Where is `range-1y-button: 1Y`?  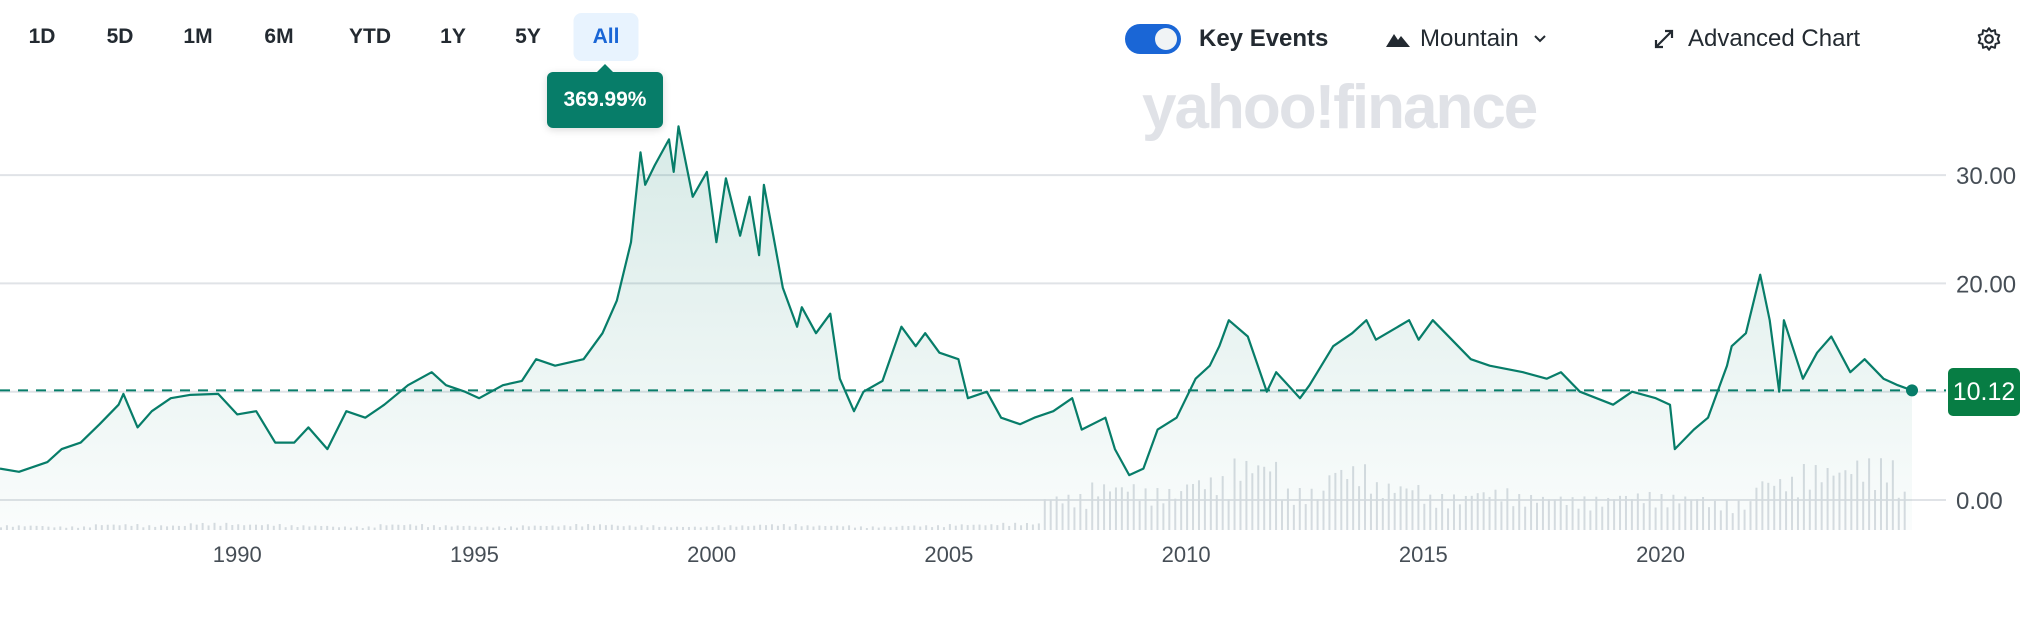
range-1y-button: 1Y is located at coordinates (453, 36).